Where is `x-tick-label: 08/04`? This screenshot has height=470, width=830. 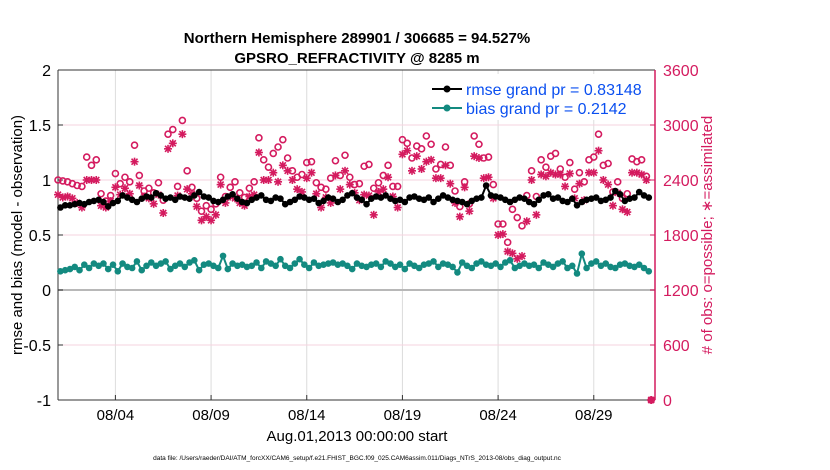 x-tick-label: 08/04 is located at coordinates (116, 415).